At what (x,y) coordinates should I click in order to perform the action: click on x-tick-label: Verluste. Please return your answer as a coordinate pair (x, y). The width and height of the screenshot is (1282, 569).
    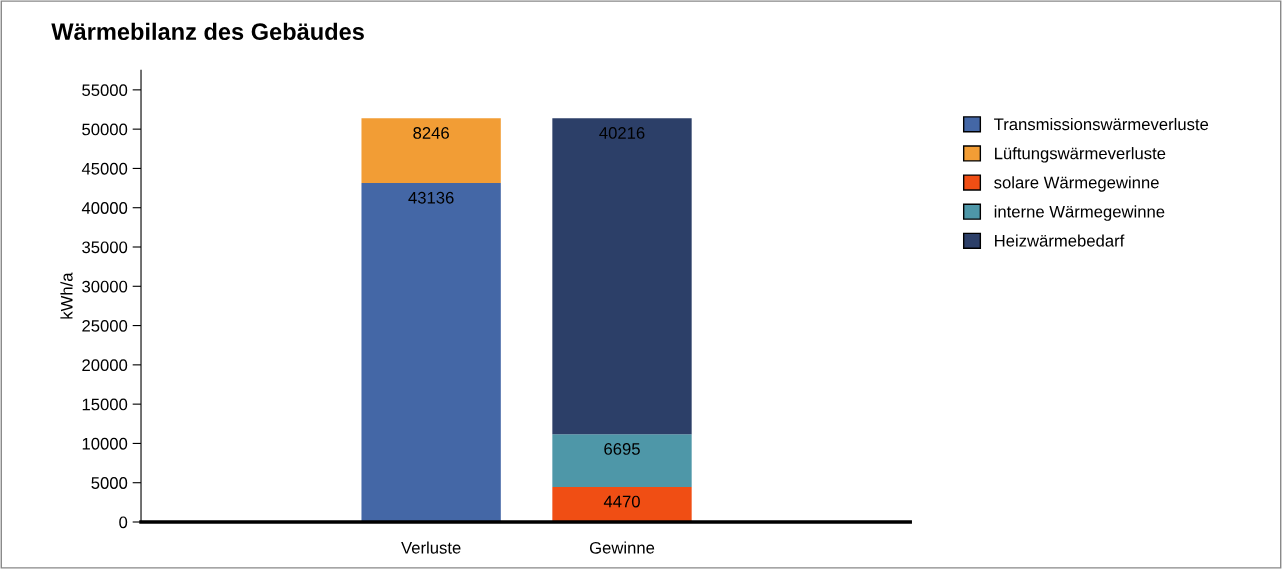
    Looking at the image, I should click on (431, 547).